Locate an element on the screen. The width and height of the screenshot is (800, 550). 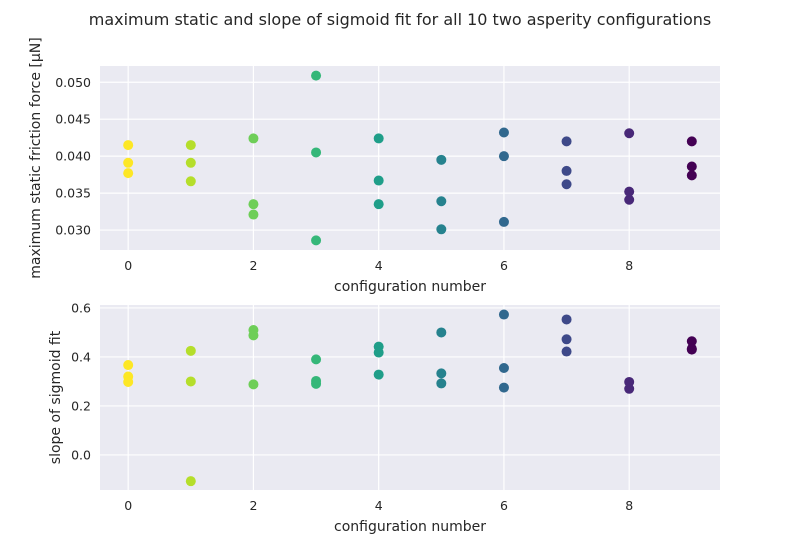
y-axis-label: maximum static friction force [μN] is located at coordinates (36, 157).